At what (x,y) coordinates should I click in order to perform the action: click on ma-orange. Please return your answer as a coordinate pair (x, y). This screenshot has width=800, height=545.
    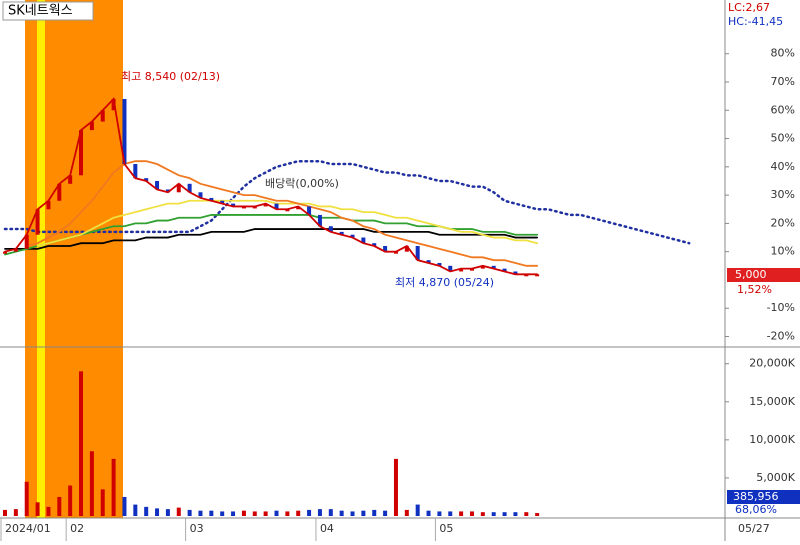
    Looking at the image, I should click on (282, 213).